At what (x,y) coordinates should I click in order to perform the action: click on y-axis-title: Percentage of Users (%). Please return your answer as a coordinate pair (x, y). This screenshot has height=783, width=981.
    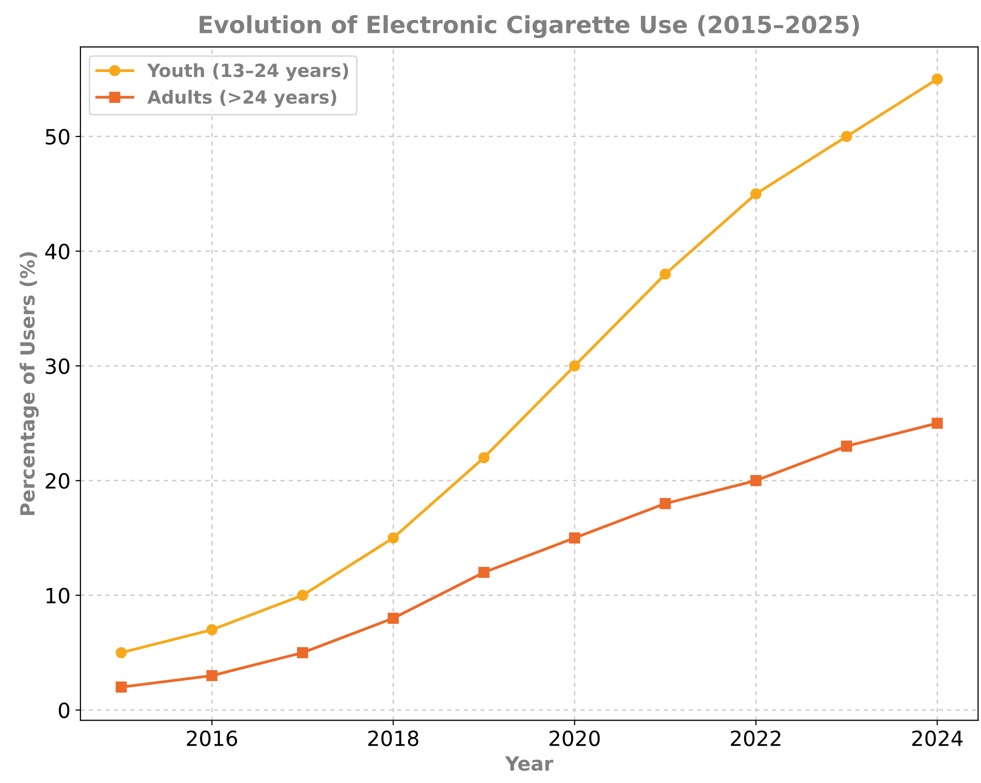
    Looking at the image, I should click on (29, 383).